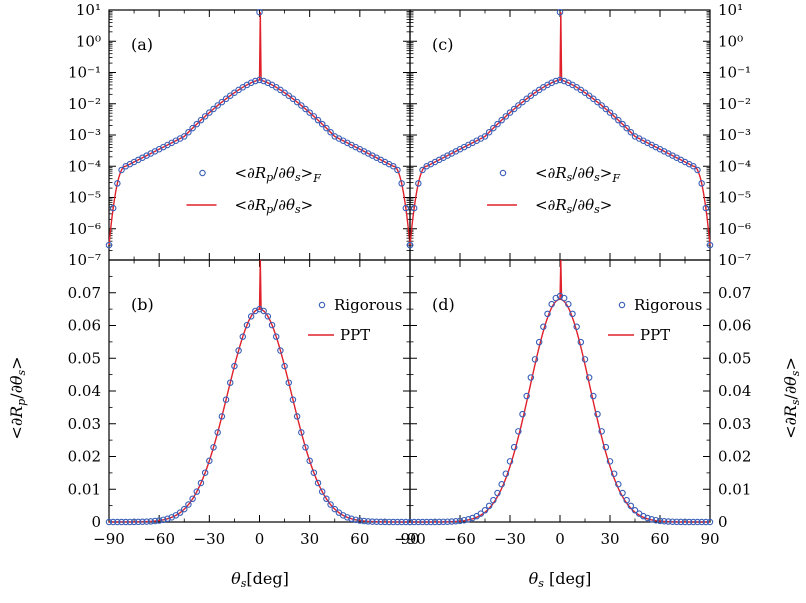 Image resolution: width=806 pixels, height=603 pixels. I want to click on y-tick-label: 10¹, so click(730, 10).